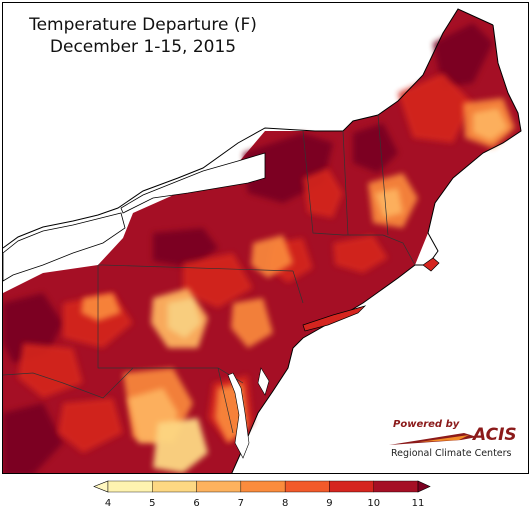  I want to click on legend-tick-label: 5, so click(152, 503).